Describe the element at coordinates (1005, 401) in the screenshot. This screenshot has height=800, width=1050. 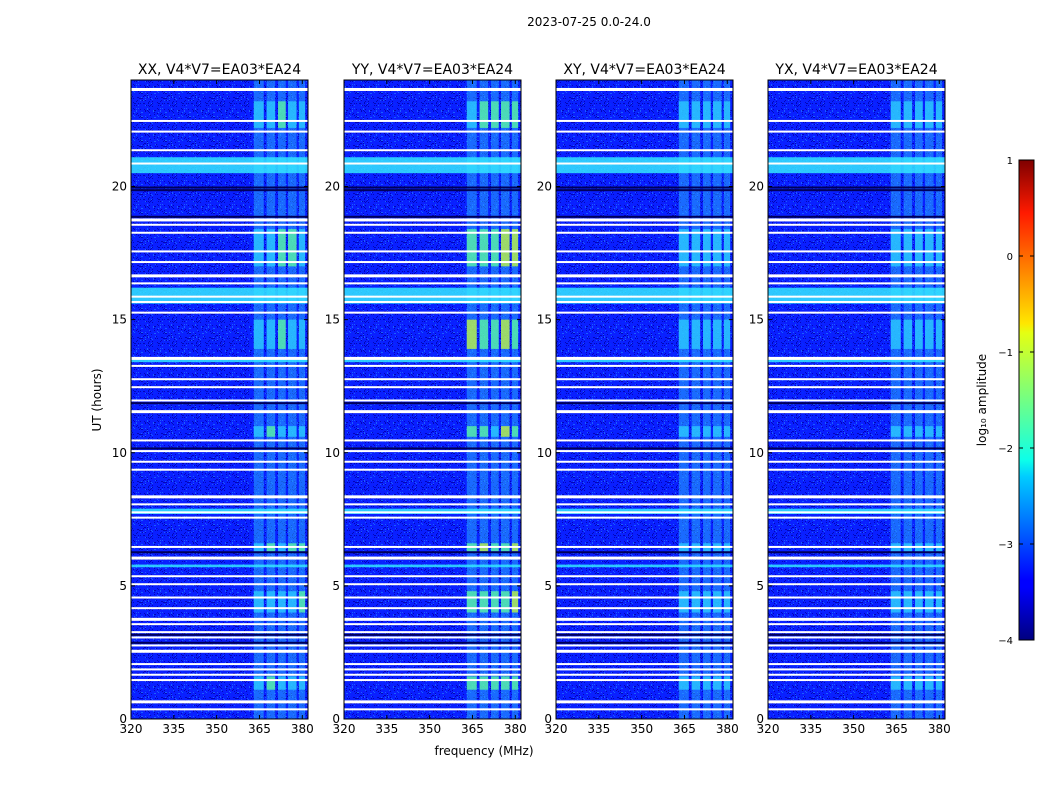
I see `colorbar: 1 0 −1 −2 −3 −4 log₁₀ amplitude` at that location.